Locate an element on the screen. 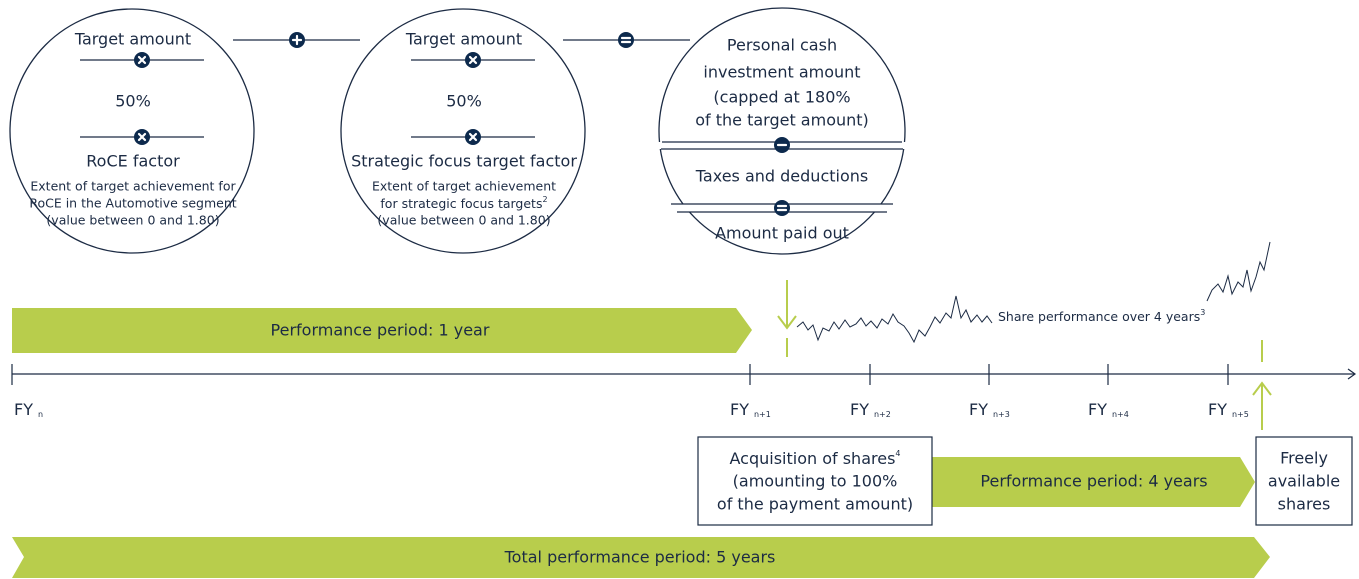 The image size is (1359, 579). year-label: FY n+4 is located at coordinates (1108, 409).